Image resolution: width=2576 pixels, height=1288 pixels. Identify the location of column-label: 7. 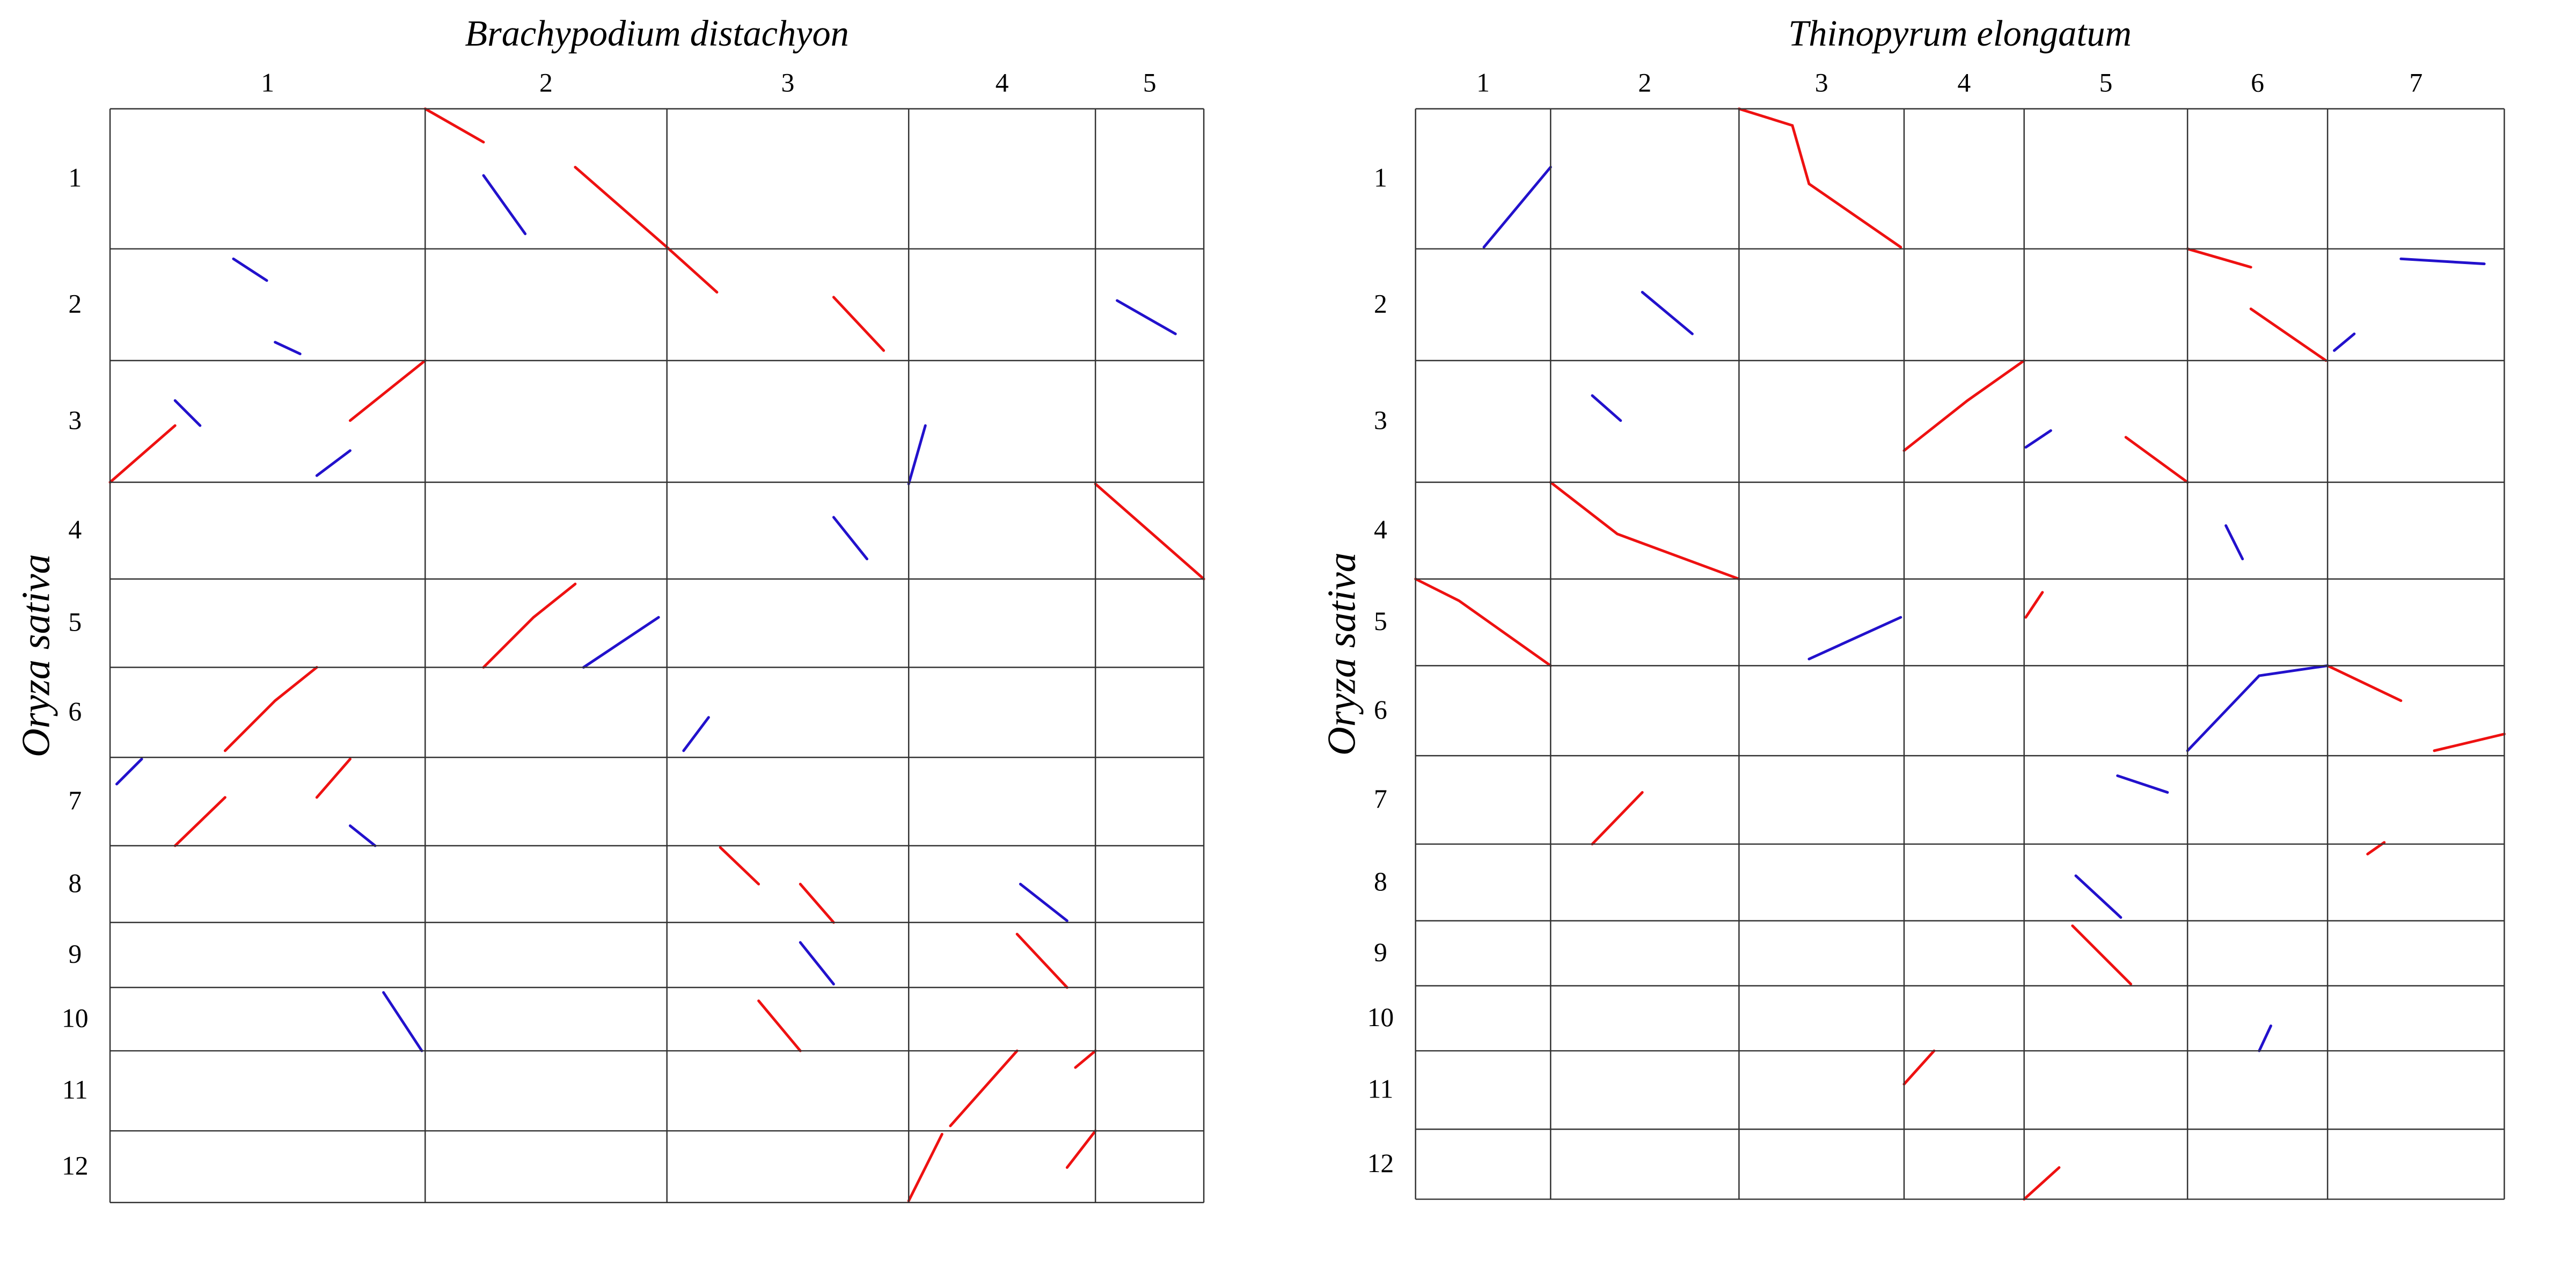
(2416, 83).